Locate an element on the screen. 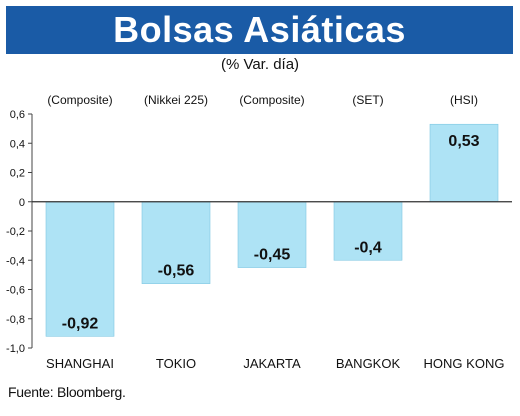  y-tick-label: 0 is located at coordinates (22, 203).